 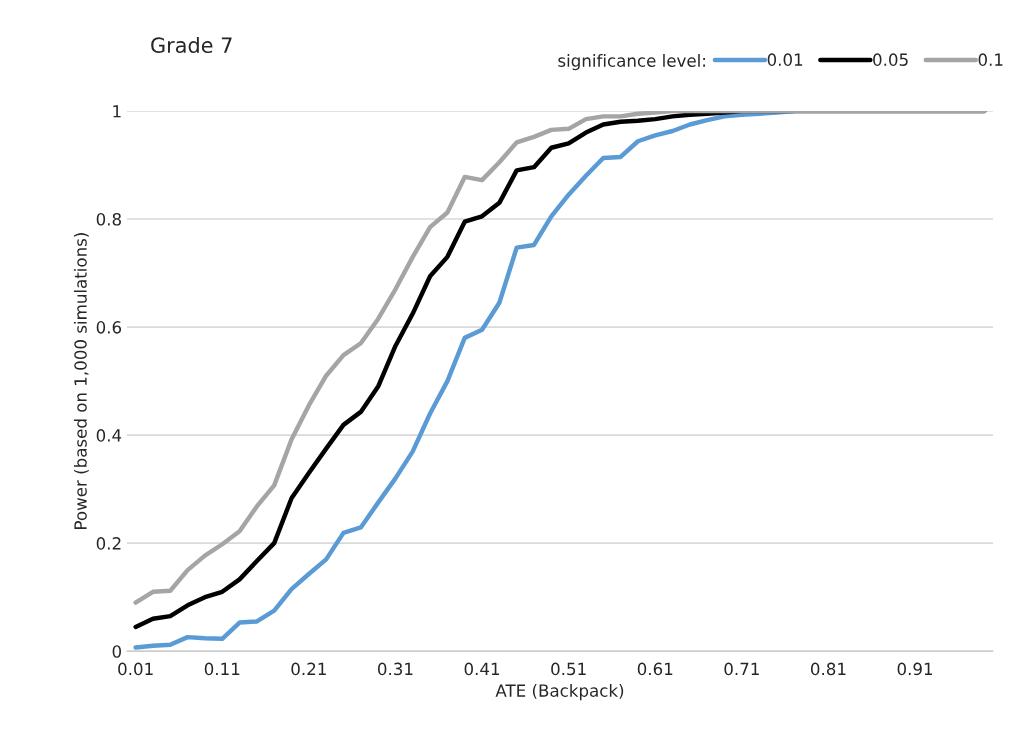 I want to click on legend-title: significance level:, so click(x=631, y=62).